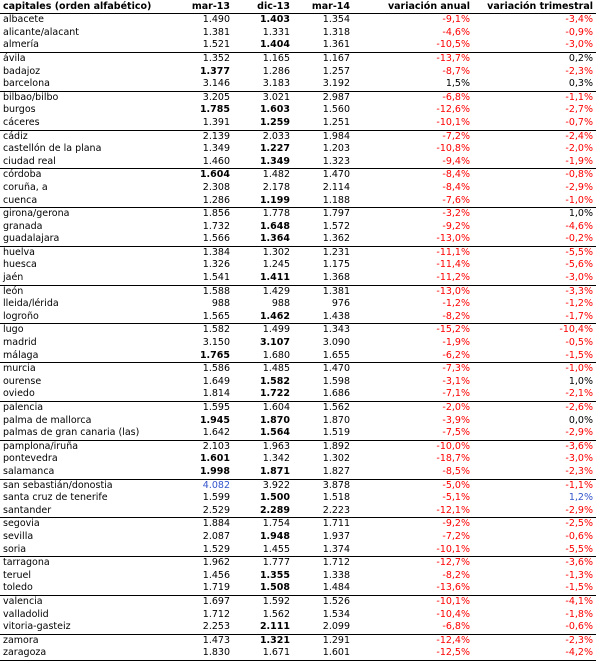 This screenshot has width=596, height=661. What do you see at coordinates (413, 175) in the screenshot?
I see `cell-annual: -8,4%` at bounding box center [413, 175].